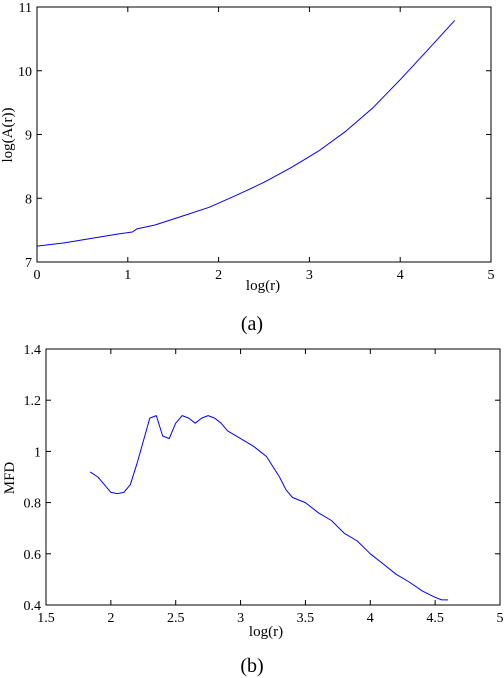 This screenshot has width=504, height=678. I want to click on chart-b-x-tick-label: 4.5, so click(435, 618).